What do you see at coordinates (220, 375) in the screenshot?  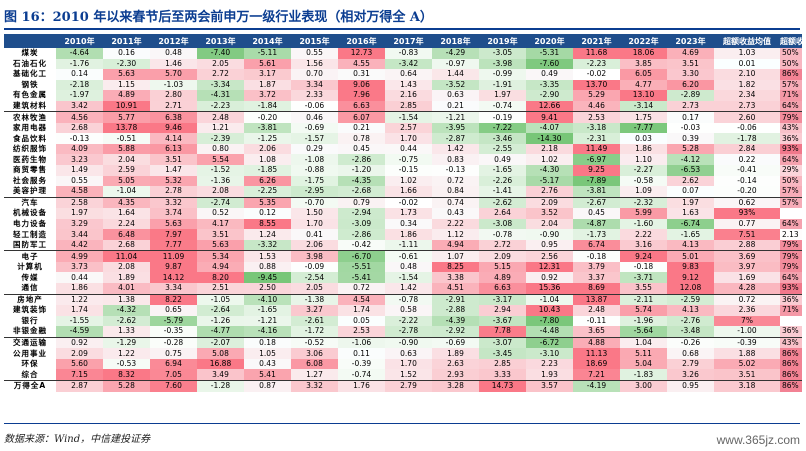 I see `year-cell: 3.49` at bounding box center [220, 375].